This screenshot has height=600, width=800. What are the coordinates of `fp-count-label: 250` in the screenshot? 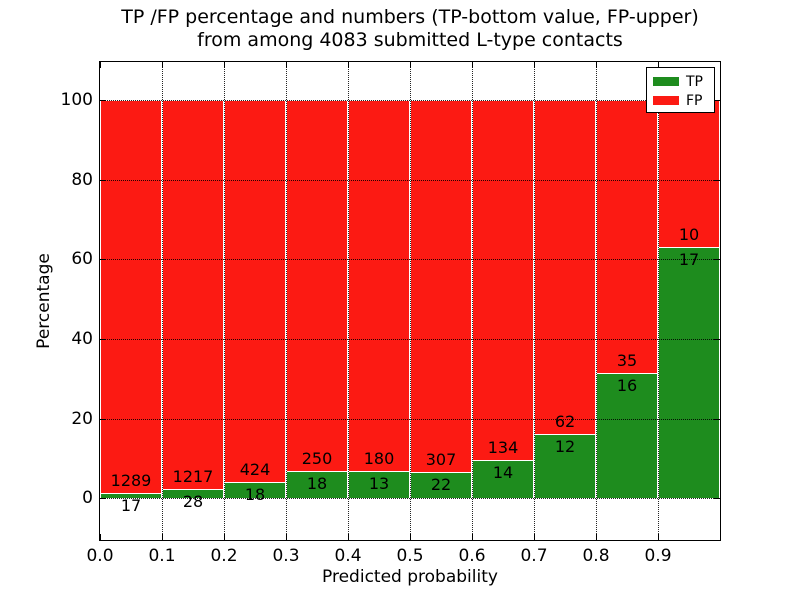 It's located at (317, 459).